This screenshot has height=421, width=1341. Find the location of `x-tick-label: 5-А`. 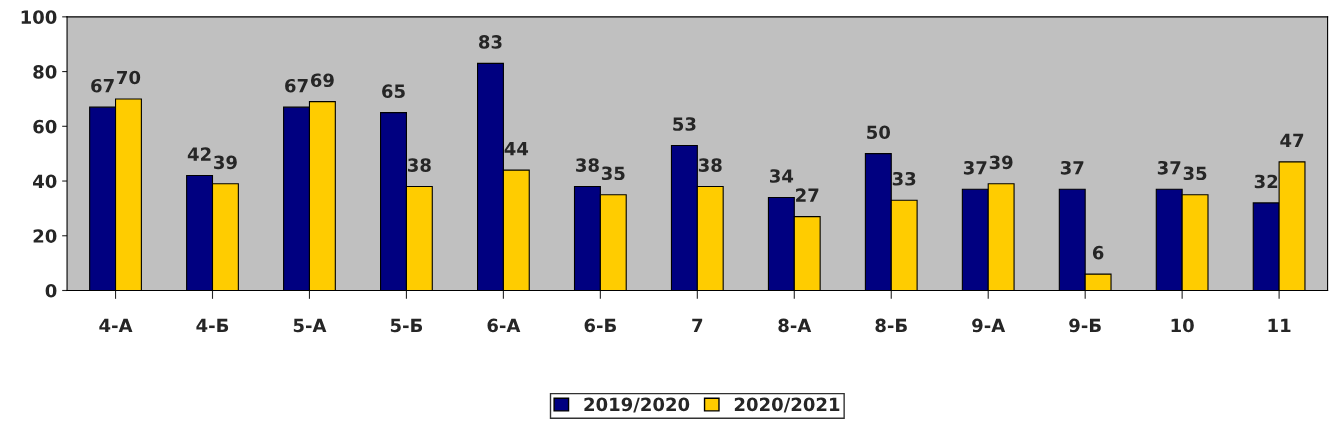

x-tick-label: 5-А is located at coordinates (310, 325).